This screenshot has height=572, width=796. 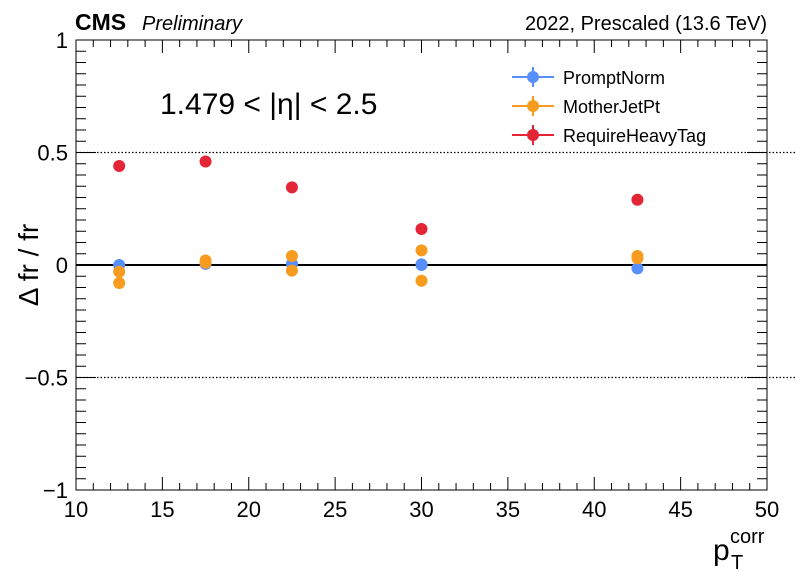 I want to click on x-tick-label-1: 15, so click(x=162, y=509).